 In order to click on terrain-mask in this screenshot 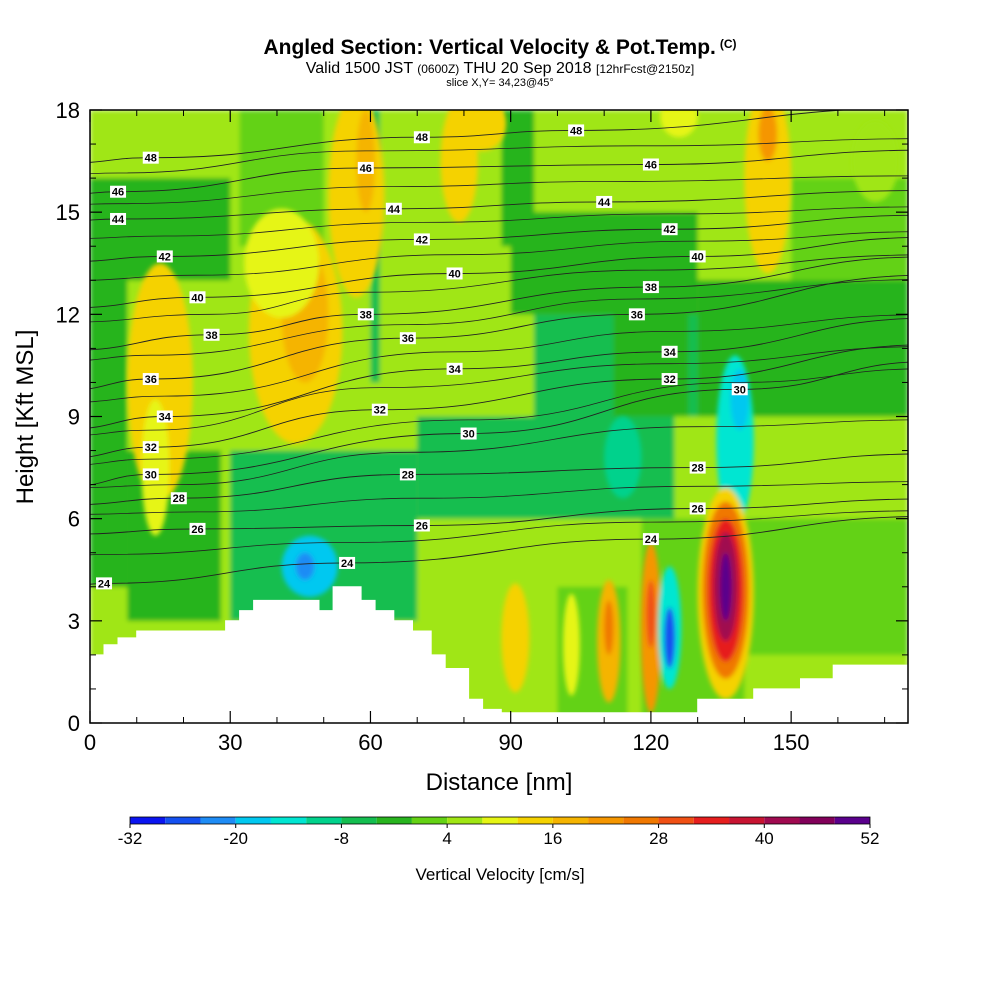, I will do `click(499, 655)`.